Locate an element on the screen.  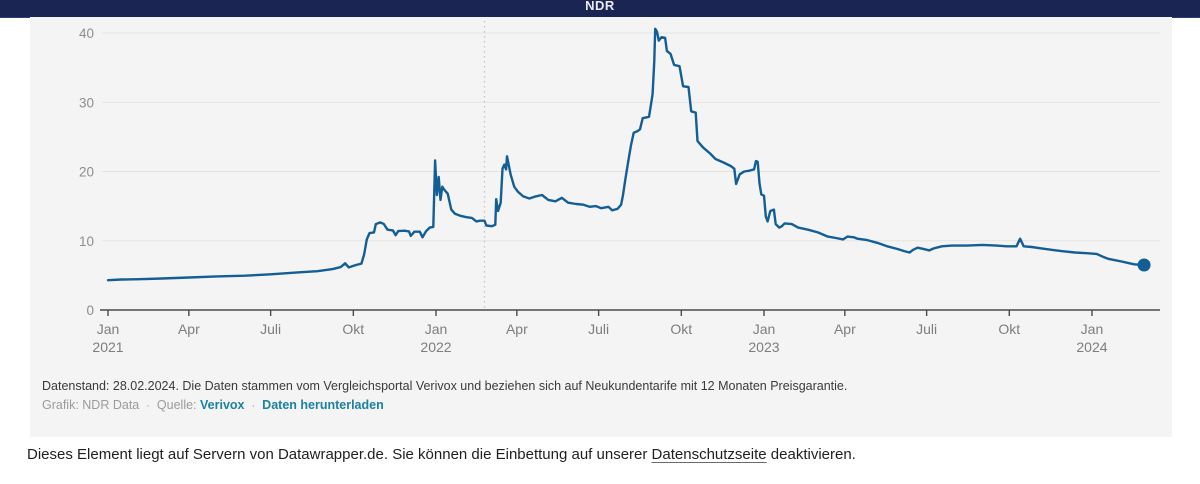
y-axis-label: 30 is located at coordinates (86, 102).